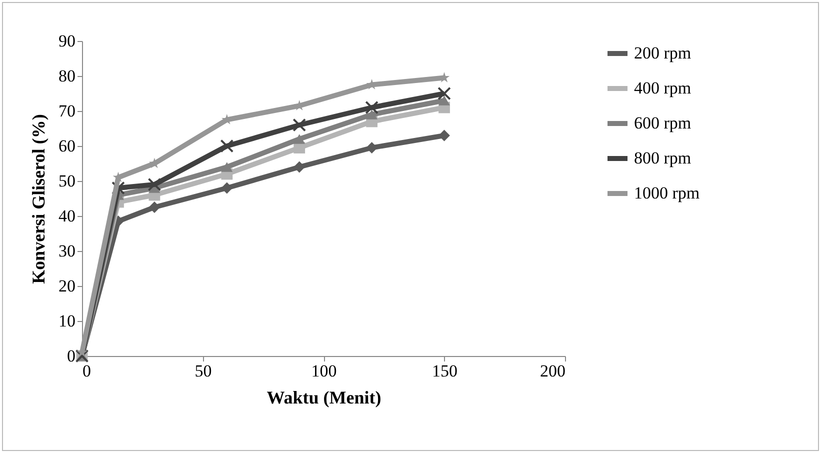 This screenshot has height=459, width=827. I want to click on y-tick-label: 90, so click(67, 41).